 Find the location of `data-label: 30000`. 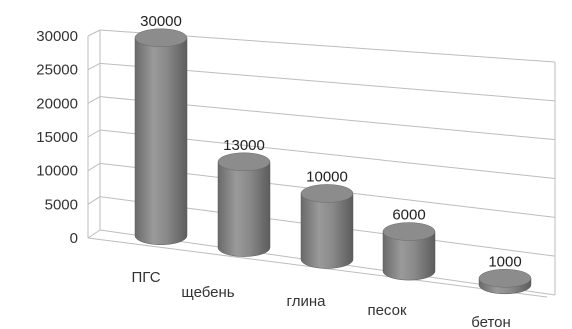

data-label: 30000 is located at coordinates (161, 21).